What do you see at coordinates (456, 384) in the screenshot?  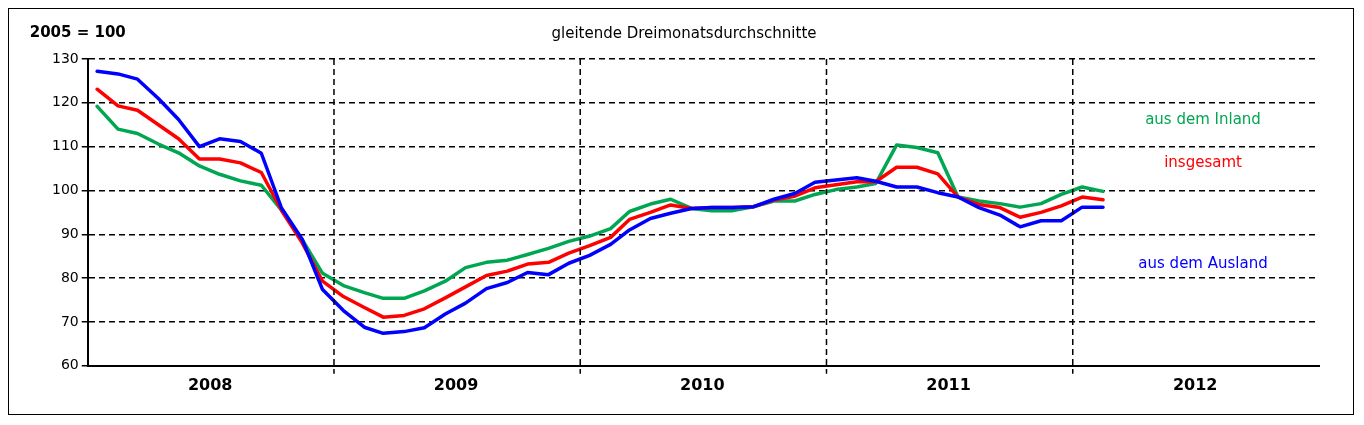 I see `x-tick-label: 2009` at bounding box center [456, 384].